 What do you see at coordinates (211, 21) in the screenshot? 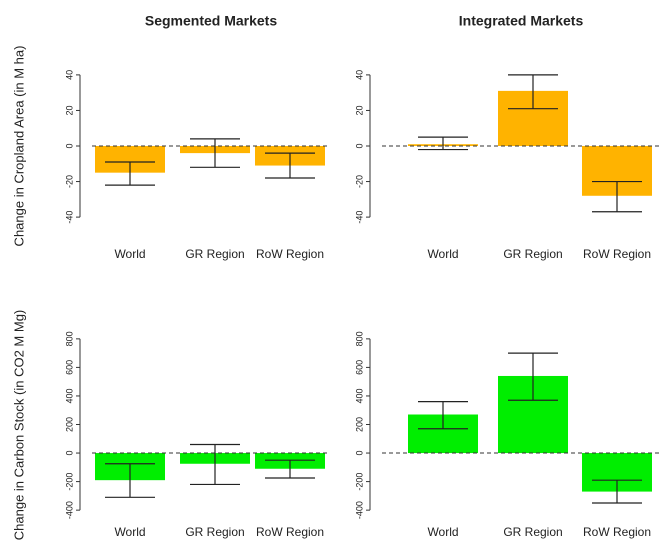
I see `panel-title: Segmented Markets` at bounding box center [211, 21].